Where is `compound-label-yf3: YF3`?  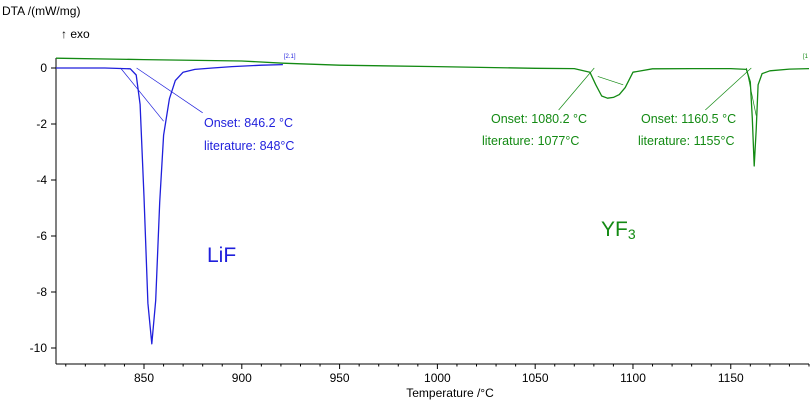 compound-label-yf3: YF3 is located at coordinates (618, 230).